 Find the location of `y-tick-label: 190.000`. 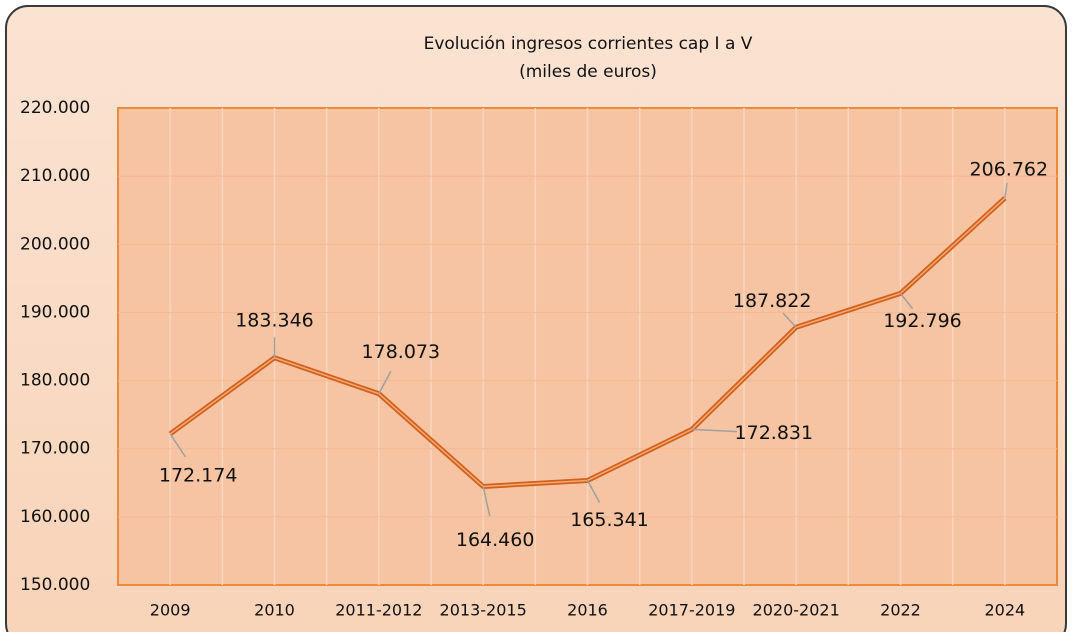

y-tick-label: 190.000 is located at coordinates (55, 312).